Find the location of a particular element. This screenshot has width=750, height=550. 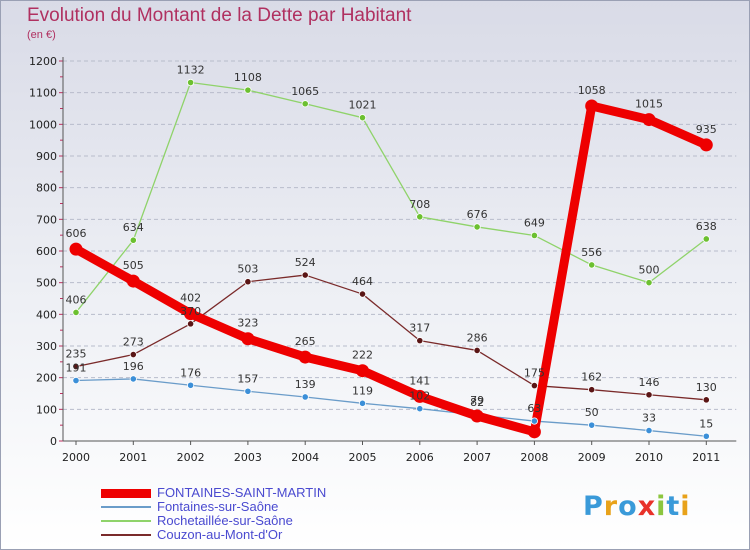

y-tick-label: 200 is located at coordinates (46, 378).